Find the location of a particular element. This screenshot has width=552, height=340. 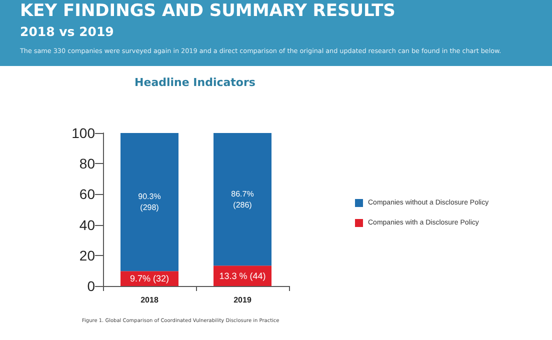

data-label: 90.3% (298) is located at coordinates (149, 202).